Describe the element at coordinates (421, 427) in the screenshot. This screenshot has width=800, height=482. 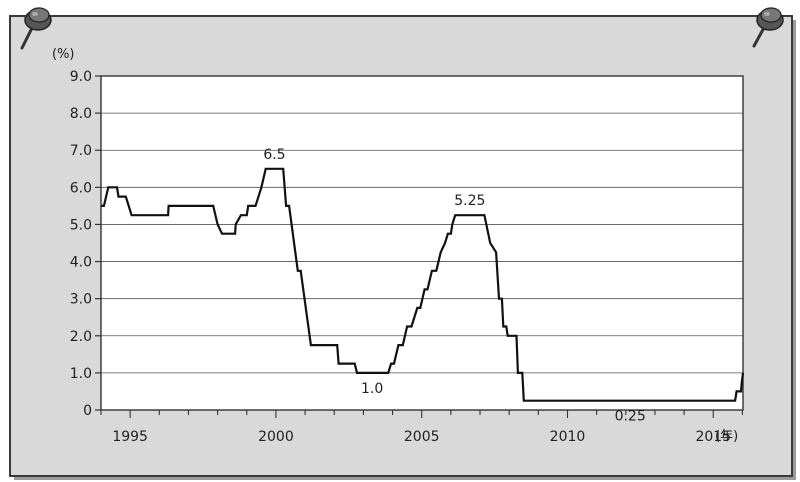
I see `x-axis-ticks: 1995 2000 2005 2010 2015` at that location.